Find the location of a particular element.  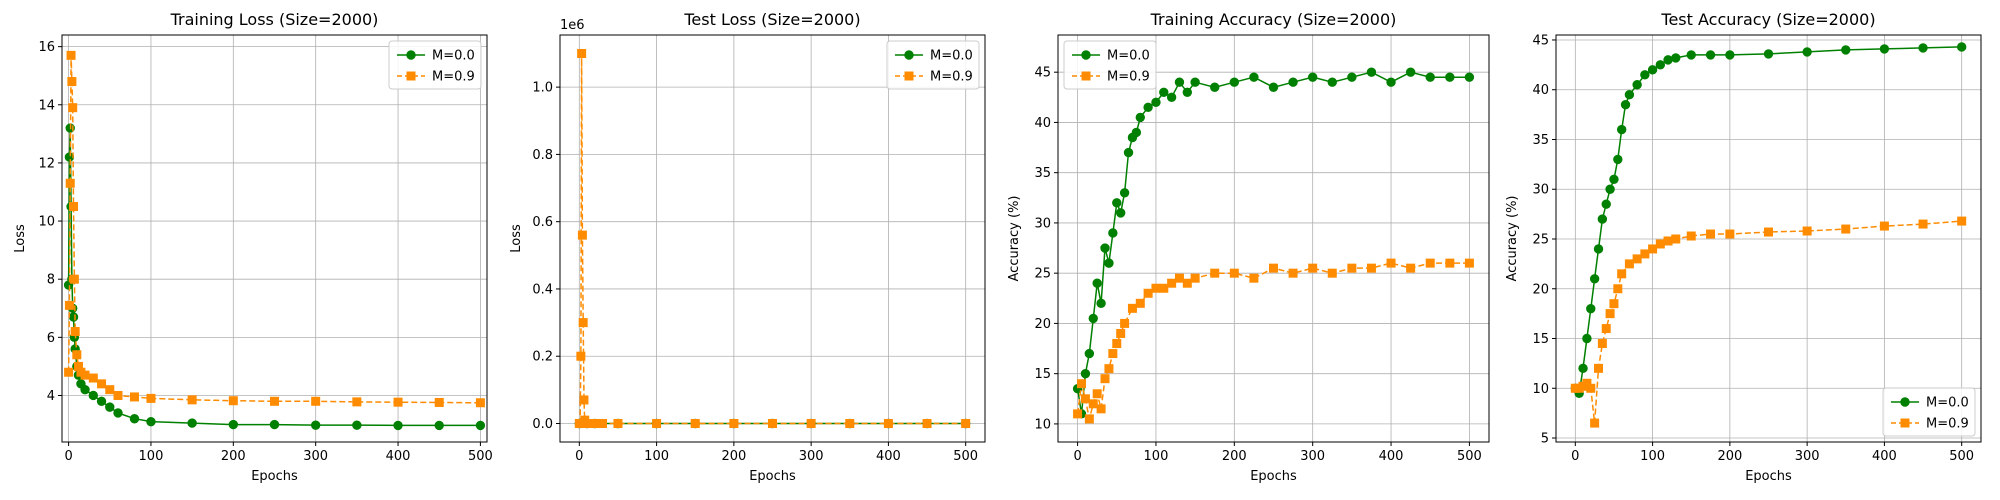

x-tick-label: 0 is located at coordinates (68, 456).